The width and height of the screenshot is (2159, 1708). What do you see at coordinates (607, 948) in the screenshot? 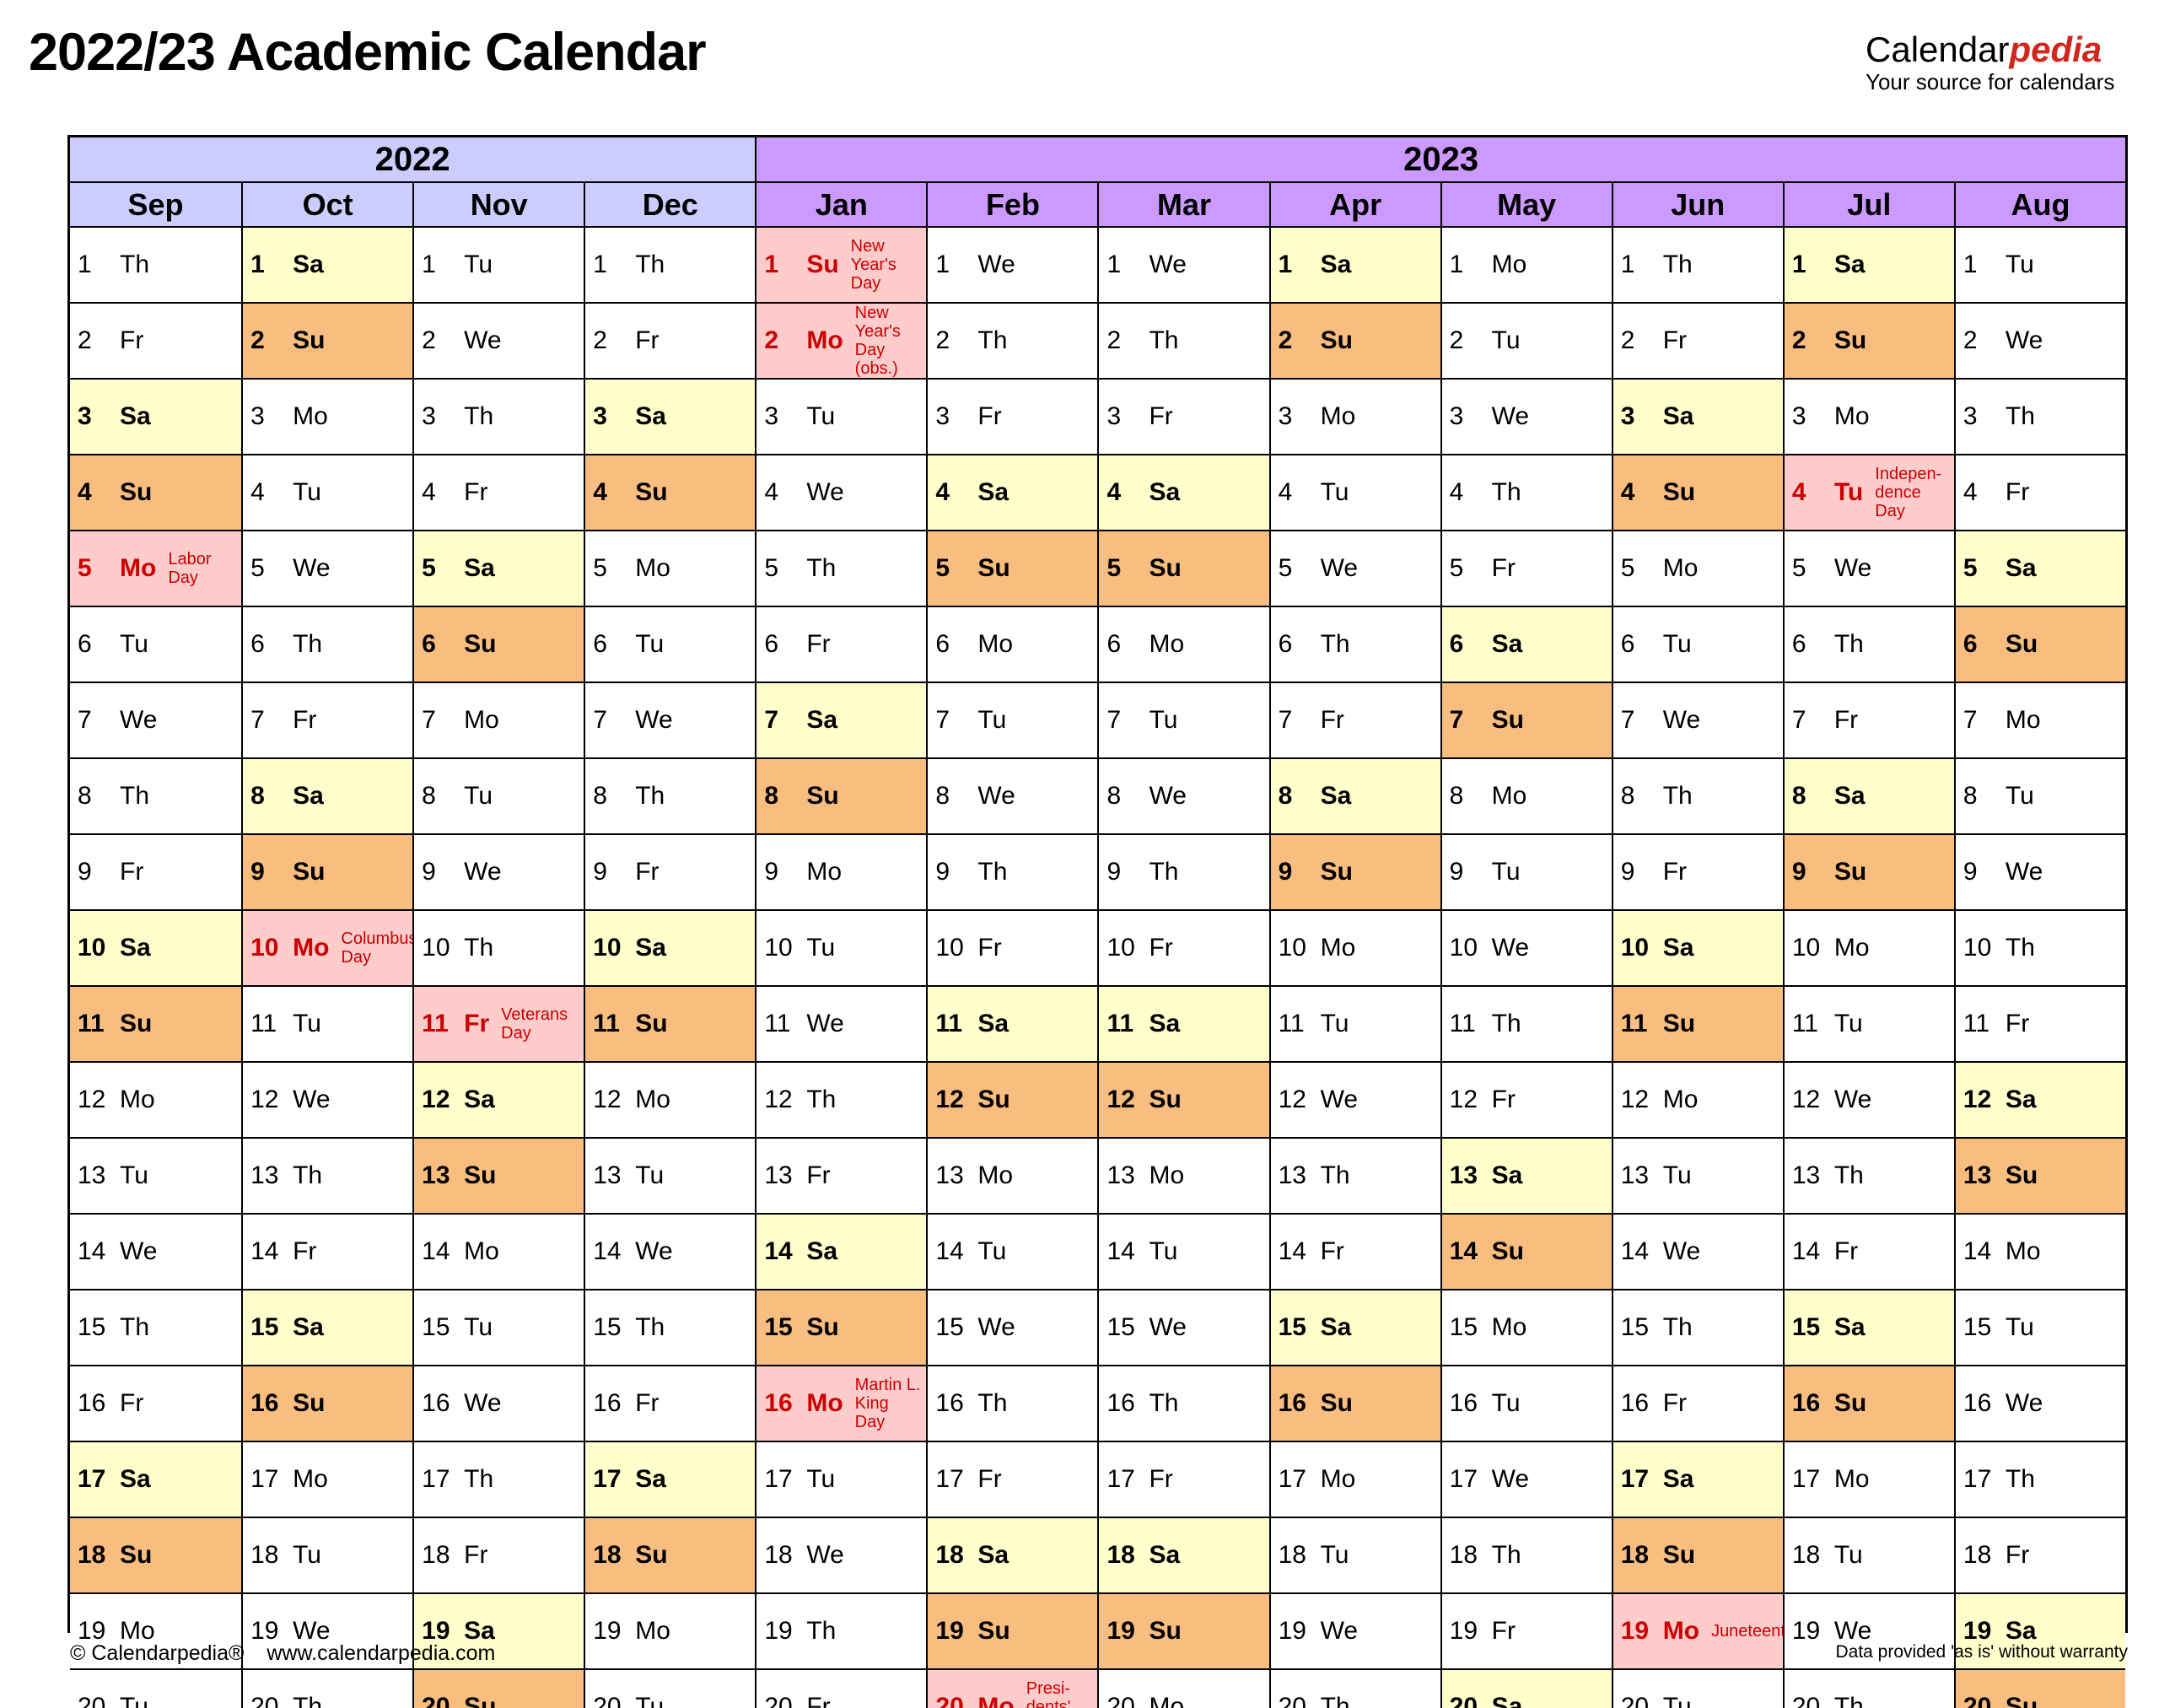
I see `day-number: 10` at bounding box center [607, 948].